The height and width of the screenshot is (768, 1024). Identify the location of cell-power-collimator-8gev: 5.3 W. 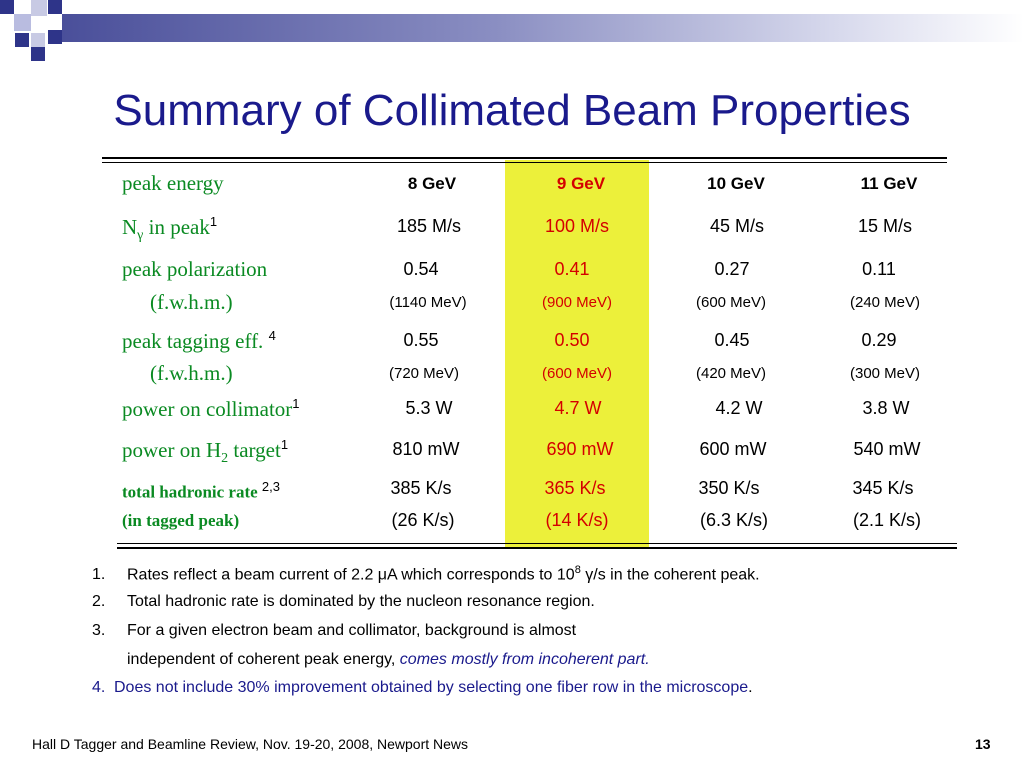
(429, 408).